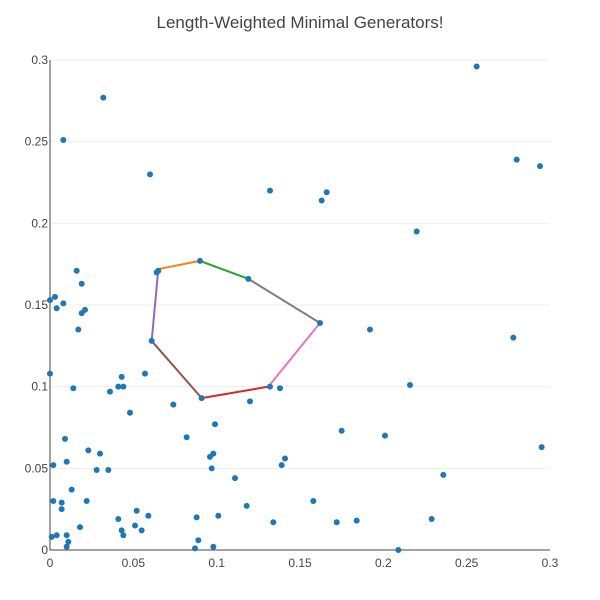 The height and width of the screenshot is (600, 600). Describe the element at coordinates (134, 563) in the screenshot. I see `x-tick-label: 0.05` at that location.